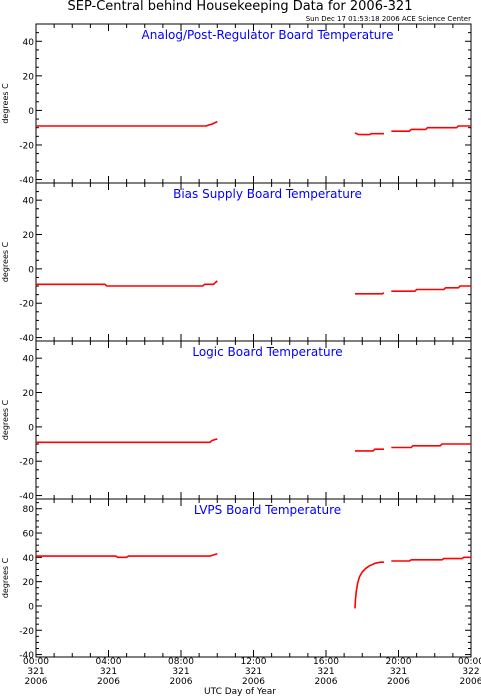  What do you see at coordinates (326, 662) in the screenshot?
I see `x-tick-label: 16:00` at bounding box center [326, 662].